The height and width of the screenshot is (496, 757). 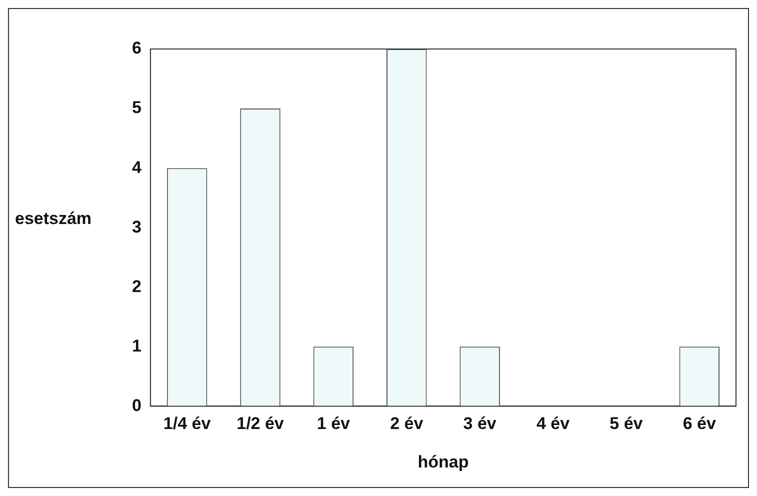 What do you see at coordinates (137, 286) in the screenshot?
I see `y-tick-label: 2` at bounding box center [137, 286].